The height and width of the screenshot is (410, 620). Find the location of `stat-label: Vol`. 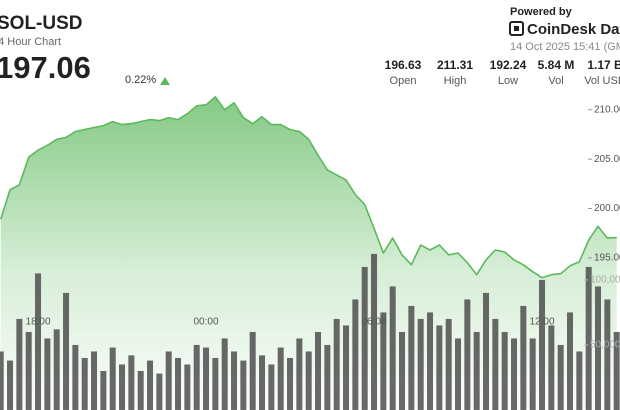

stat-label: Vol is located at coordinates (555, 81).